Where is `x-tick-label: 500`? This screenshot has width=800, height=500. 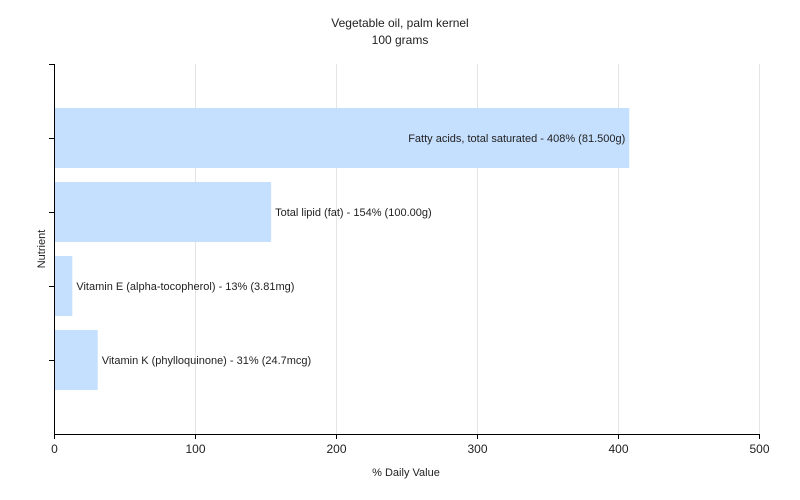
x-tick-label: 500 is located at coordinates (759, 449).